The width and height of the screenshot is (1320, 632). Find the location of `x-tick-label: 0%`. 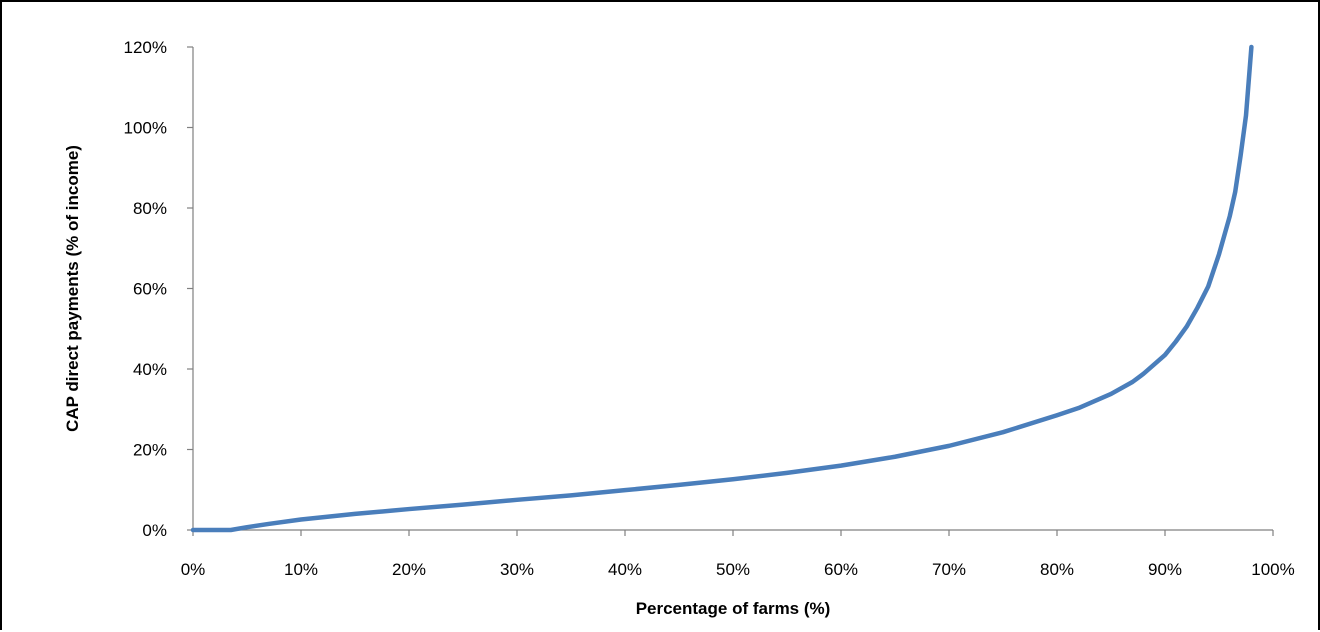

x-tick-label: 0% is located at coordinates (193, 569).